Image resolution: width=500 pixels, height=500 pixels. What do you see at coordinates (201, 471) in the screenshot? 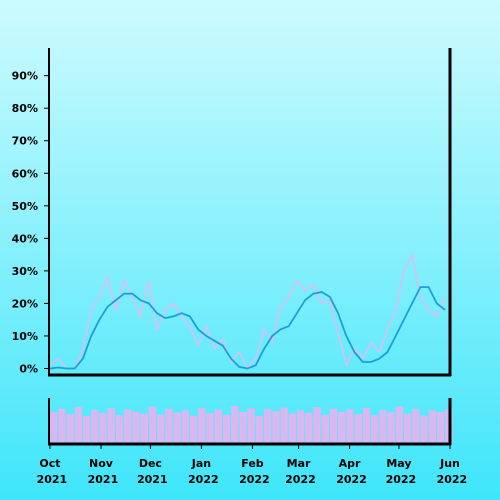
I see `x-tick-label: Jan 2022` at bounding box center [201, 471].